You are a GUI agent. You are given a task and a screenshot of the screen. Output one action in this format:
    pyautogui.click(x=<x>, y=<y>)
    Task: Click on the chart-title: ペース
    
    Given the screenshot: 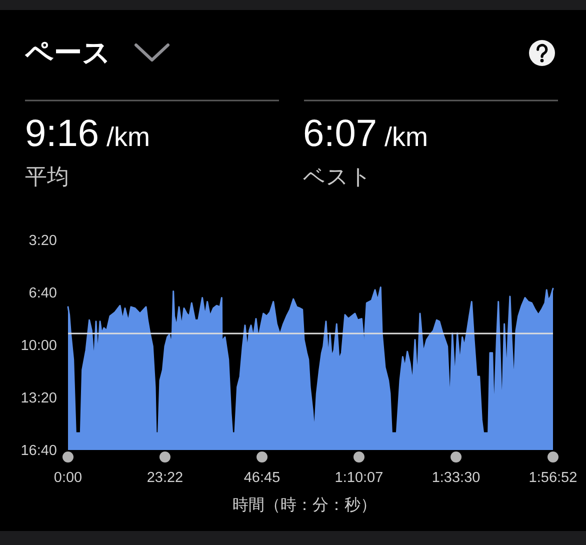 What is the action you would take?
    pyautogui.click(x=67, y=52)
    